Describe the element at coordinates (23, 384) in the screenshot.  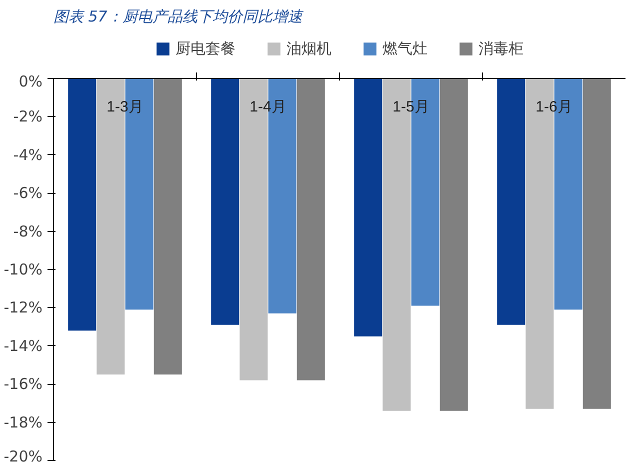
I see `y-tick-label: -16%` at that location.